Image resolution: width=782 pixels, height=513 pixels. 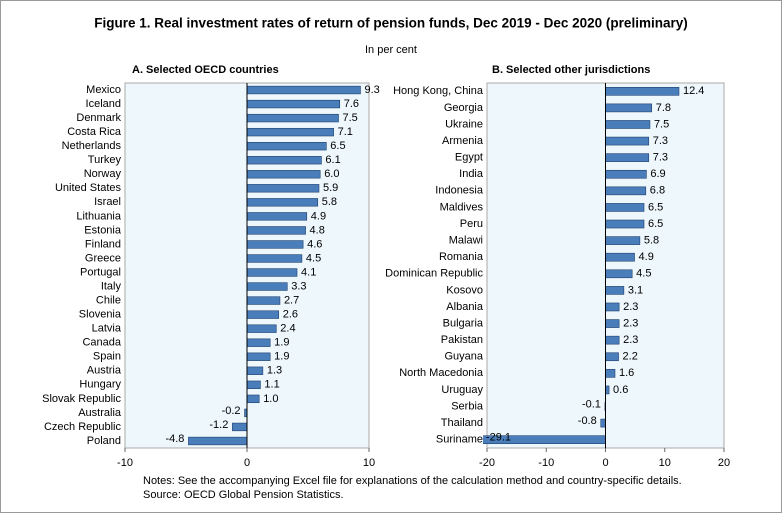 What do you see at coordinates (459, 191) in the screenshot?
I see `y-tick-label: Indonesia` at bounding box center [459, 191].